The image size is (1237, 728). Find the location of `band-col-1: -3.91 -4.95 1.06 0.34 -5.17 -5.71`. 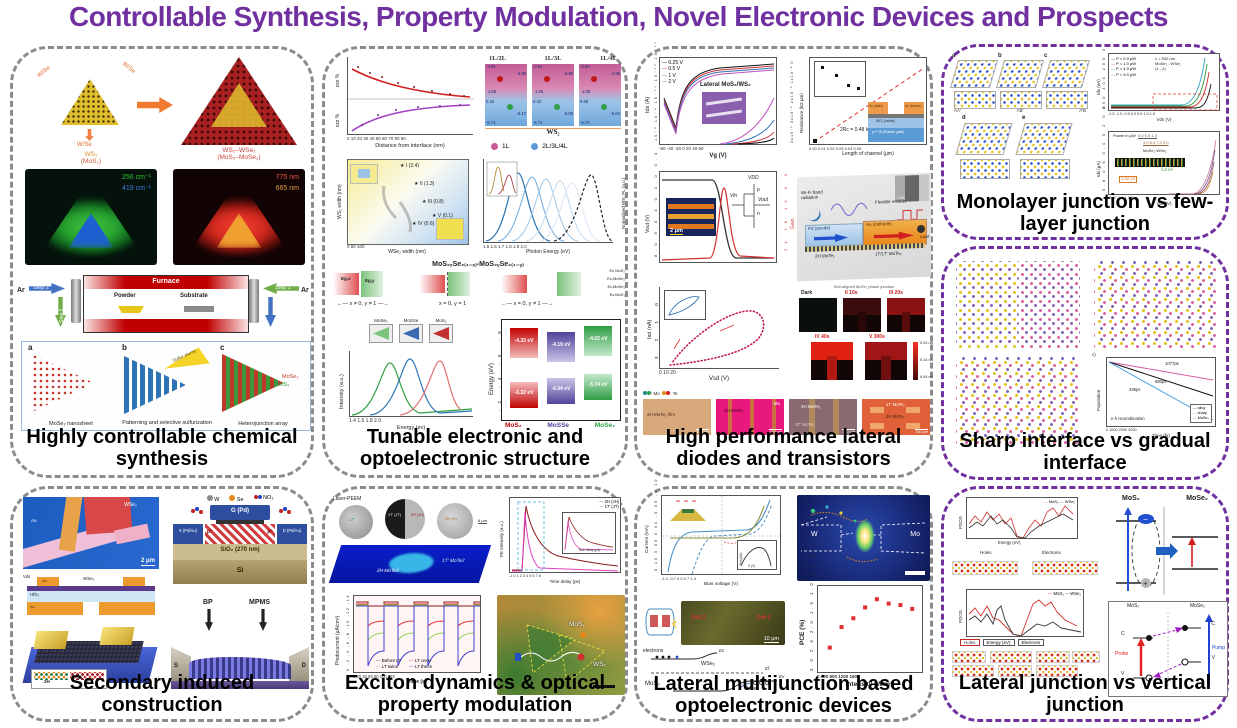

band-col-1: -3.91 -4.95 1.06 0.34 -5.17 -5.71 is located at coordinates (506, 95).